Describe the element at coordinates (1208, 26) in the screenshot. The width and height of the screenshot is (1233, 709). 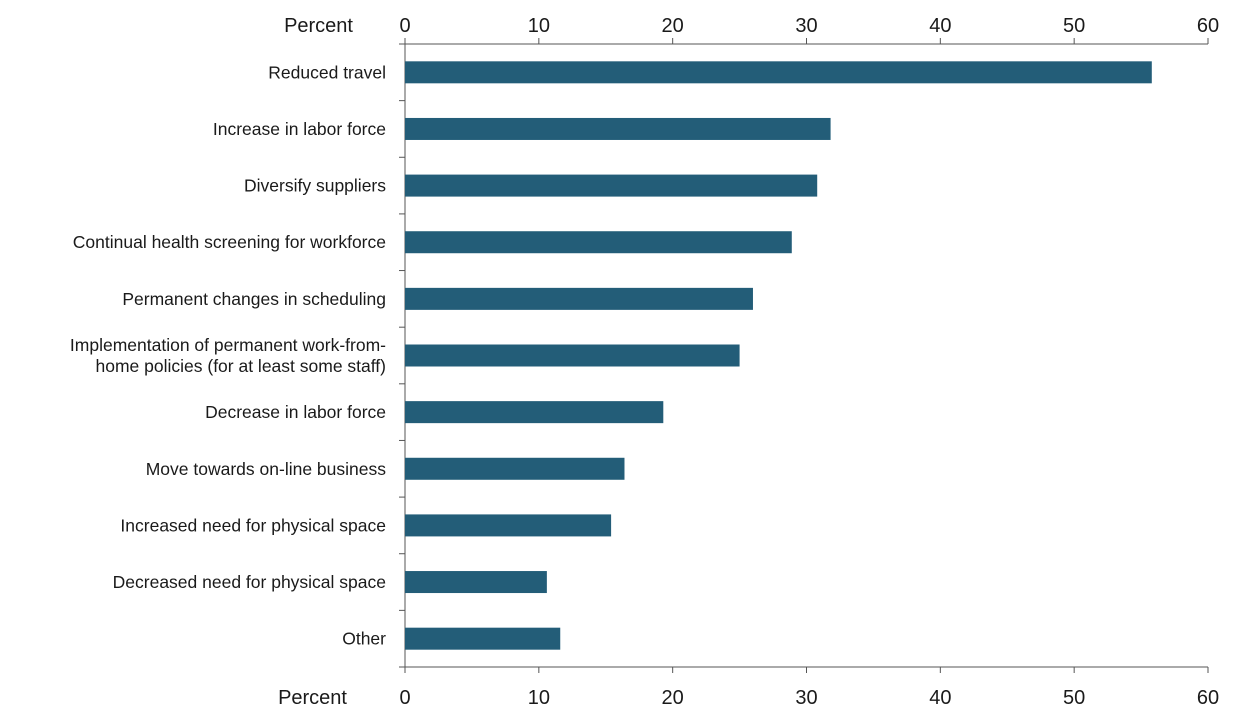
I see `top-tick-label: 60` at that location.